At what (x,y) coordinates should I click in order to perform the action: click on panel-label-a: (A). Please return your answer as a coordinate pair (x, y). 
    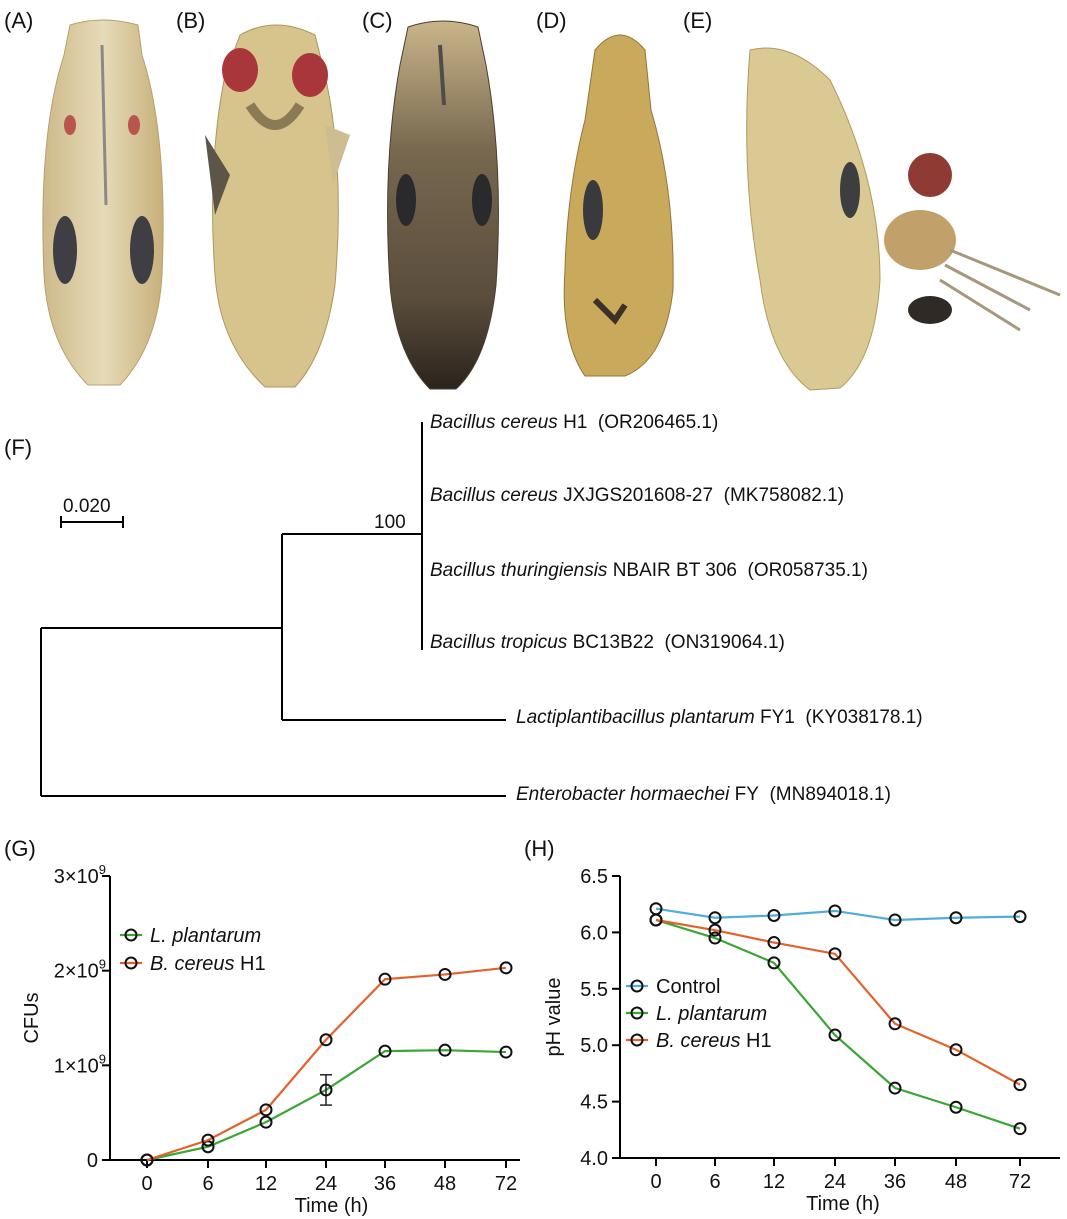
    Looking at the image, I should click on (19, 20).